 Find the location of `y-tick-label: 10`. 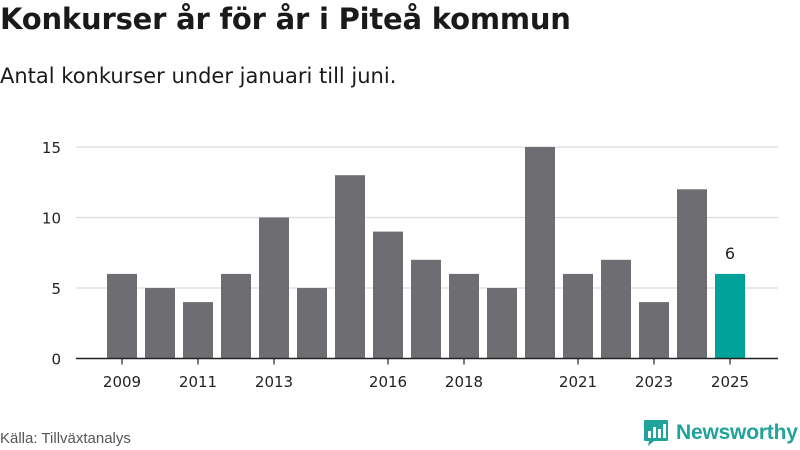

y-tick-label: 10 is located at coordinates (51, 219).